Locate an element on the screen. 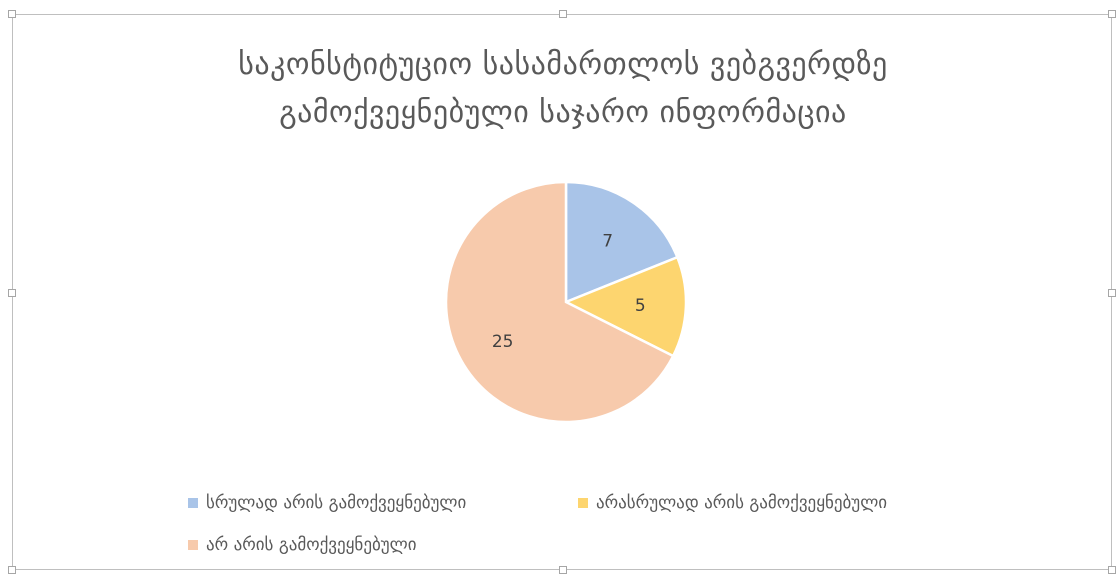 This screenshot has height=579, width=1117. pie-slice-none is located at coordinates (559, 302).